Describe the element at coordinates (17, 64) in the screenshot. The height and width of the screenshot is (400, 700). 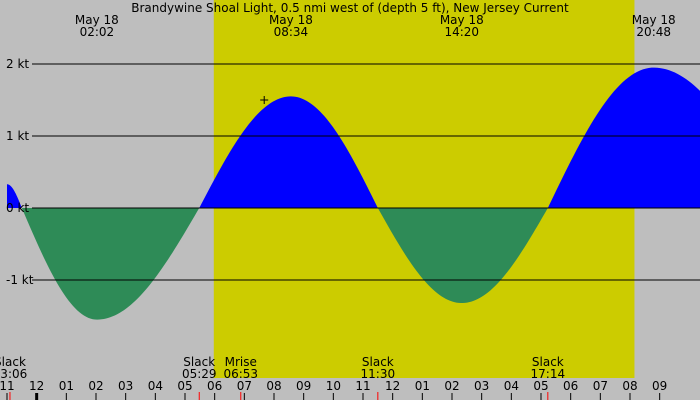
I see `y-tick-label: 2 kt` at that location.